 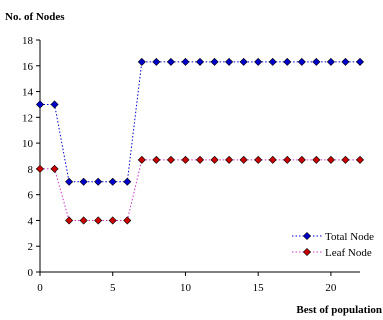 I want to click on legend-label-leaf-node: Leaf Node, so click(x=348, y=253).